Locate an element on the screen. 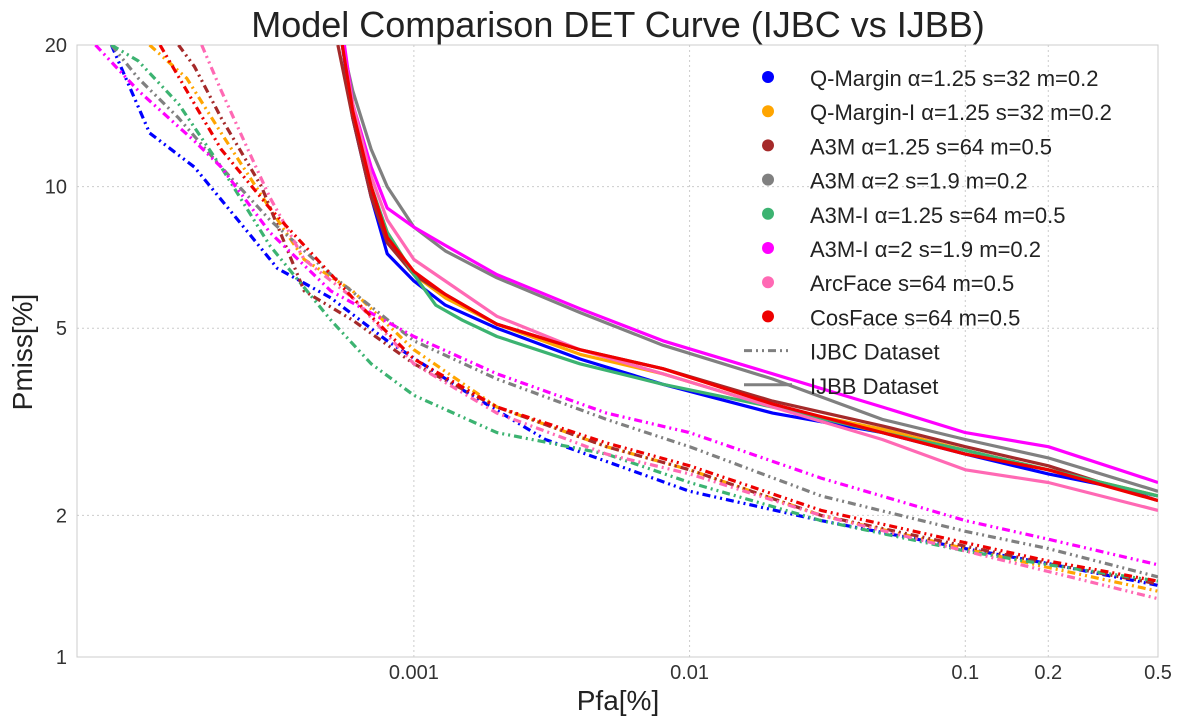  x-tick-label: 0.1 is located at coordinates (965, 673).